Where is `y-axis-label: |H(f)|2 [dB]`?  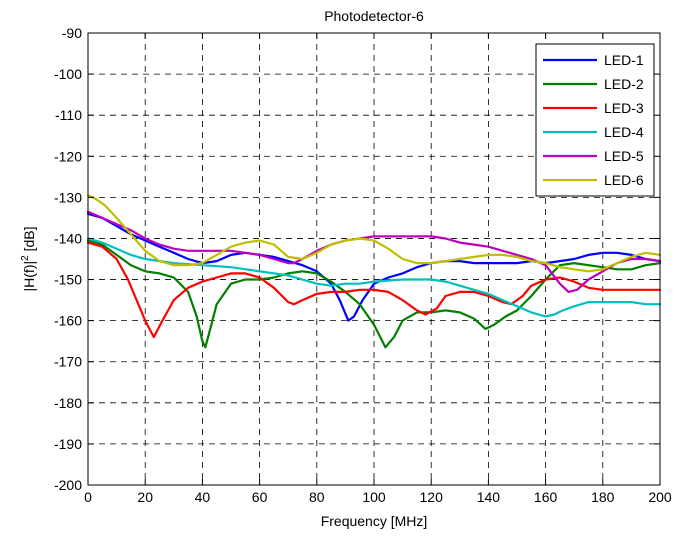
y-axis-label: |H(f)|2 [dB] is located at coordinates (28, 259).